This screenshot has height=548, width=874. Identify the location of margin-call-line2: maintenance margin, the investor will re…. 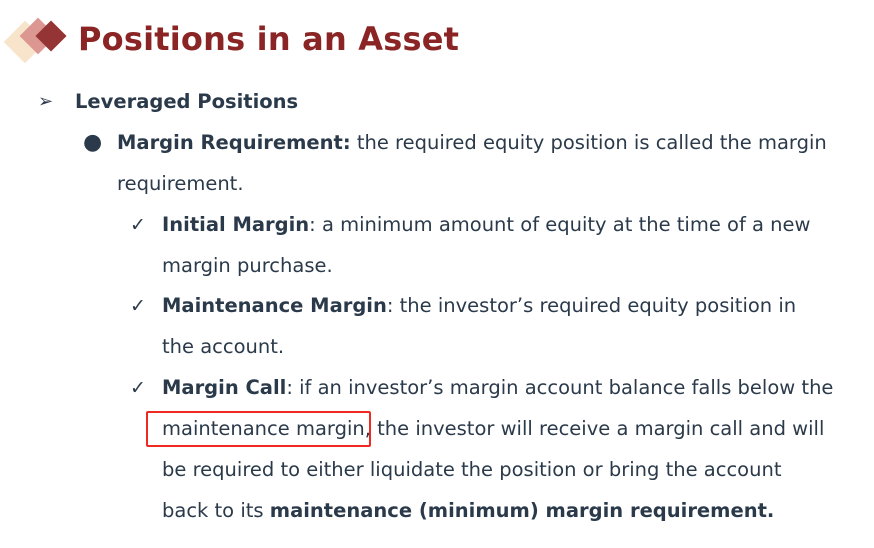
(493, 428).